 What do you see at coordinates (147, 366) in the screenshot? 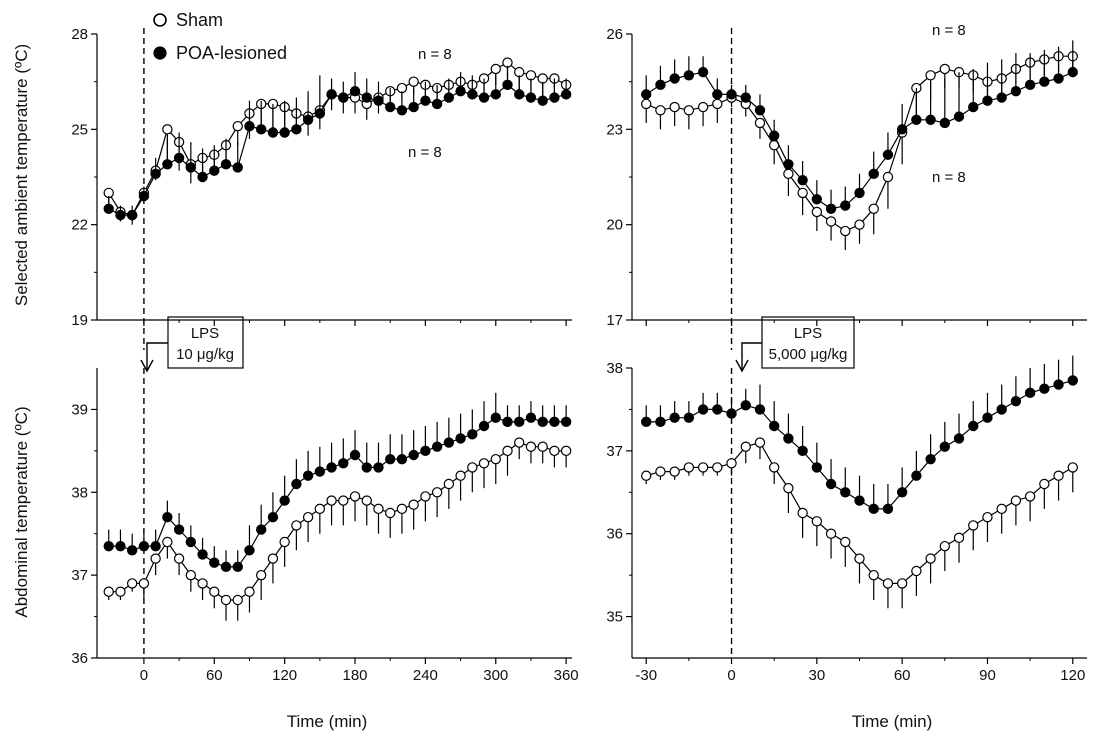
I see `lps-arrowhead-left` at bounding box center [147, 366].